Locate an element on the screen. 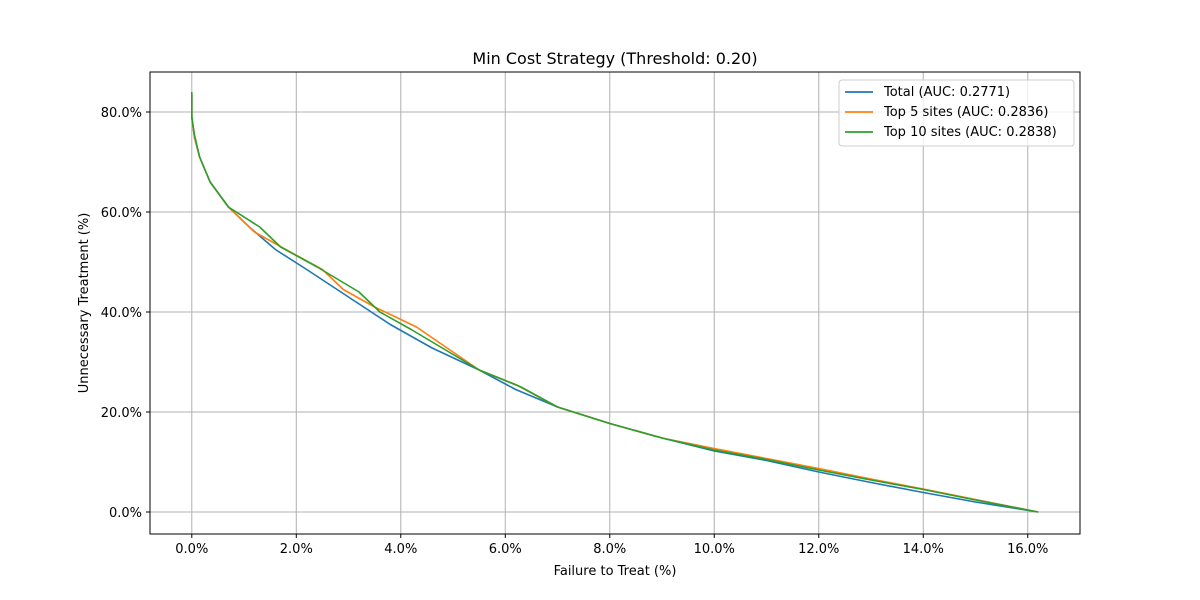 Image resolution: width=1200 pixels, height=600 pixels. x-tick-label: 6.0% is located at coordinates (505, 549).